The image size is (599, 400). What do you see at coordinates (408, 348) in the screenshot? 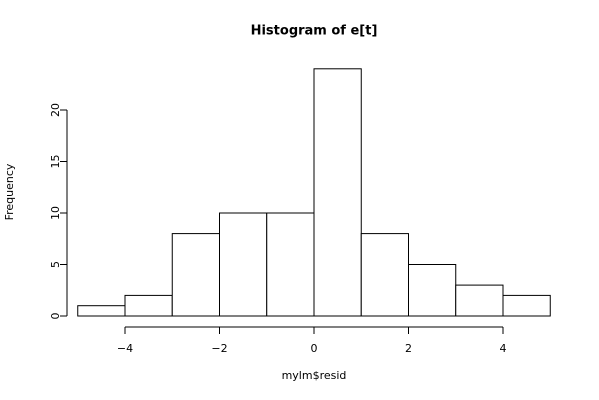
I see `x-tick-label: 2` at bounding box center [408, 348].